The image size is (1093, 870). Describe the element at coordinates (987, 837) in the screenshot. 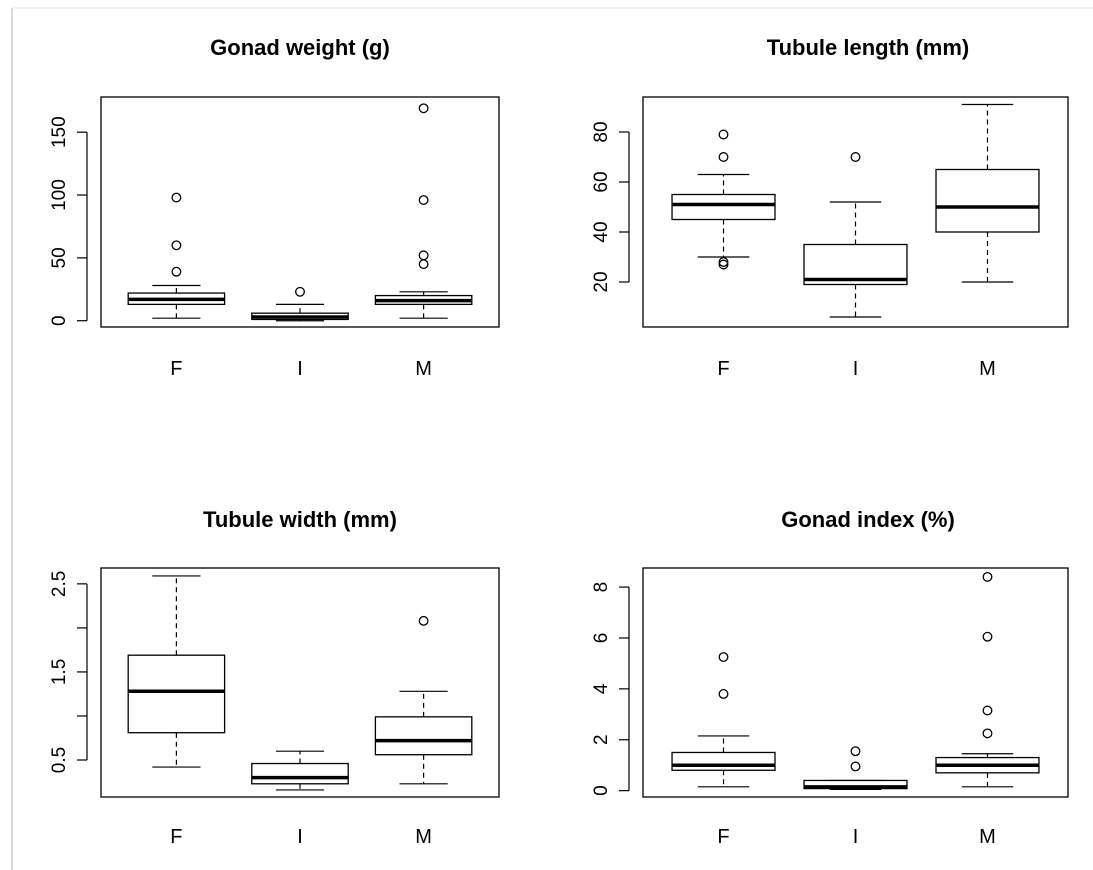

I see `gonad-index-category-label: M` at that location.